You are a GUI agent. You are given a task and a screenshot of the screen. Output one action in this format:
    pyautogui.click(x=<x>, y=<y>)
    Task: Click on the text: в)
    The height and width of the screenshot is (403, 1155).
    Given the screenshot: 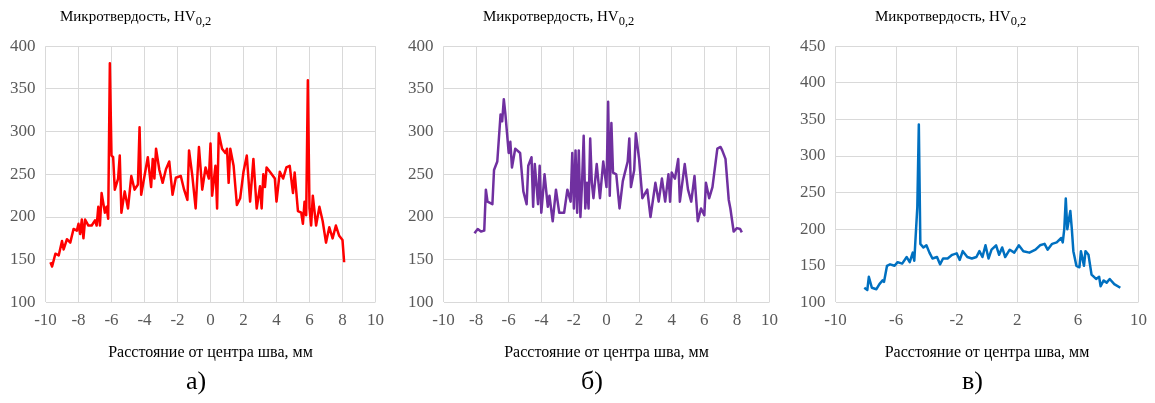 What is the action you would take?
    pyautogui.click(x=972, y=381)
    